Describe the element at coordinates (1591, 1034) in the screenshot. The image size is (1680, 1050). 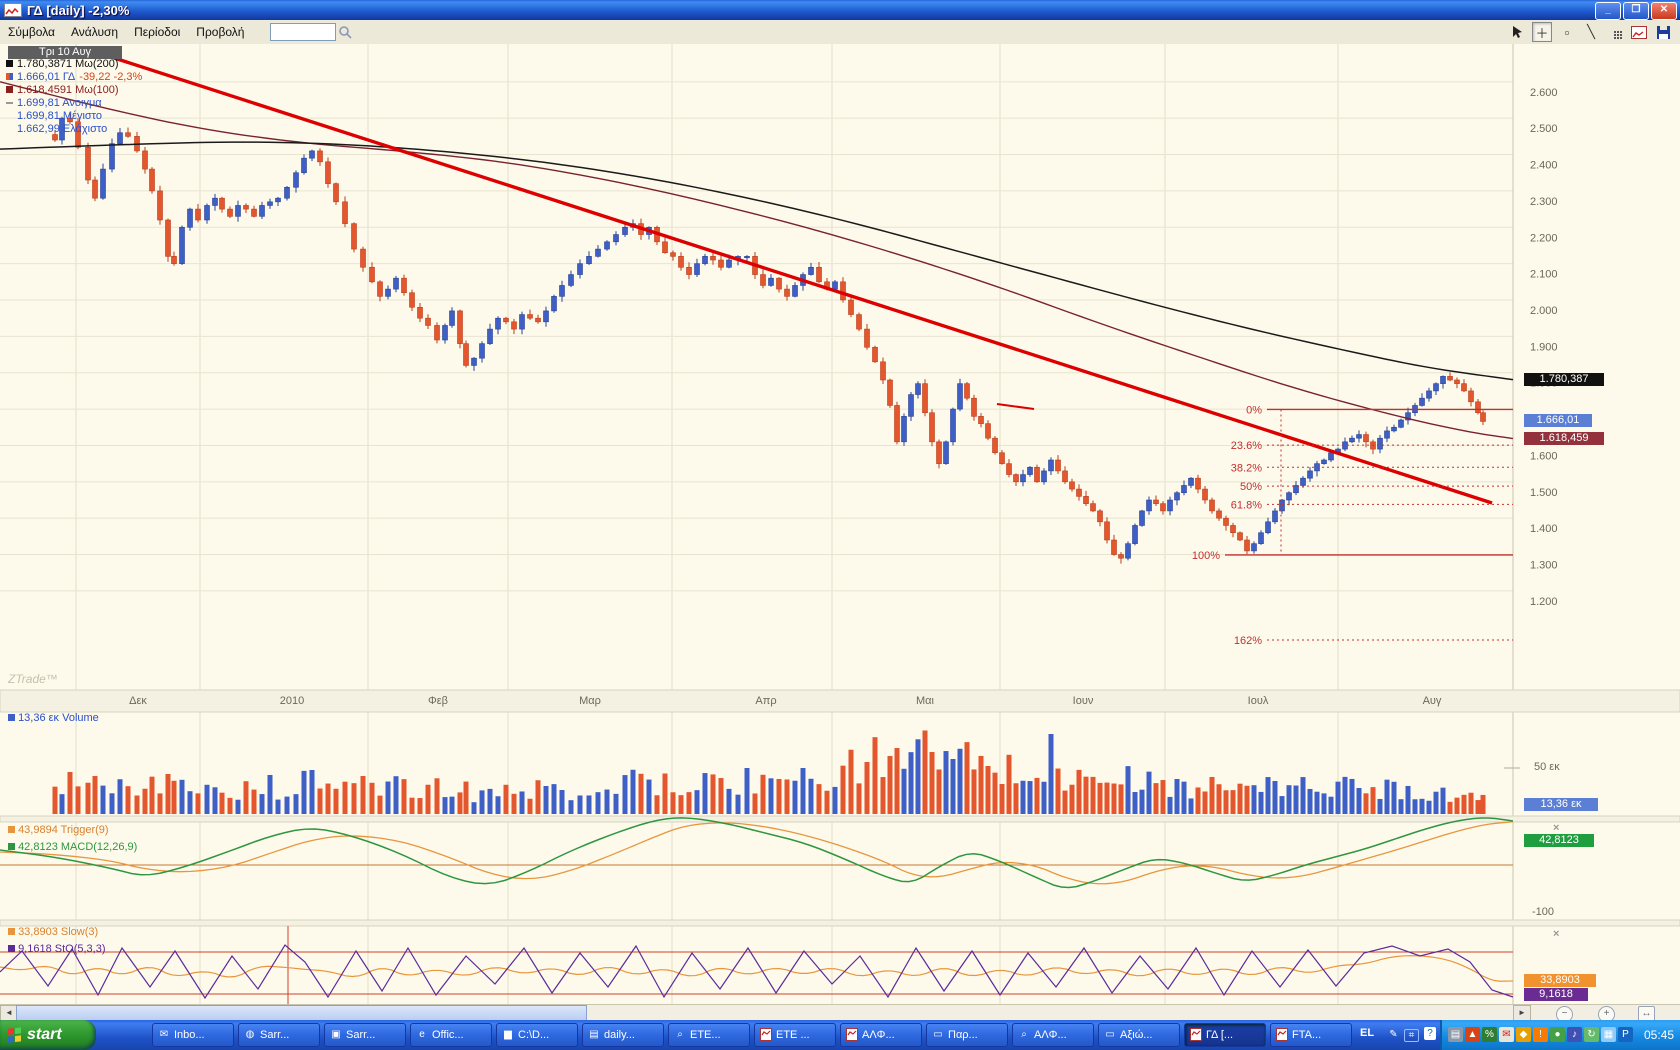
I see `sync-icon: ↻` at that location.